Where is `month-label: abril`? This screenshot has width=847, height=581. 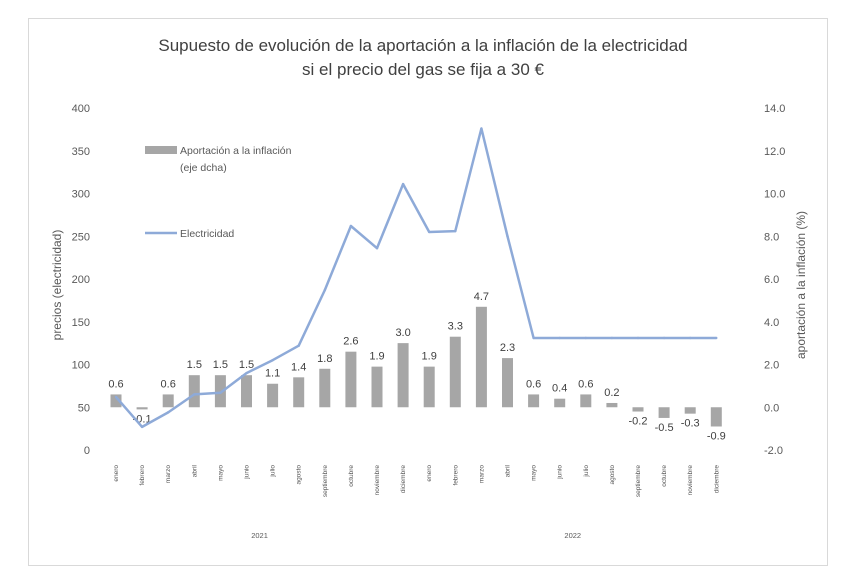 month-label: abril is located at coordinates (194, 470).